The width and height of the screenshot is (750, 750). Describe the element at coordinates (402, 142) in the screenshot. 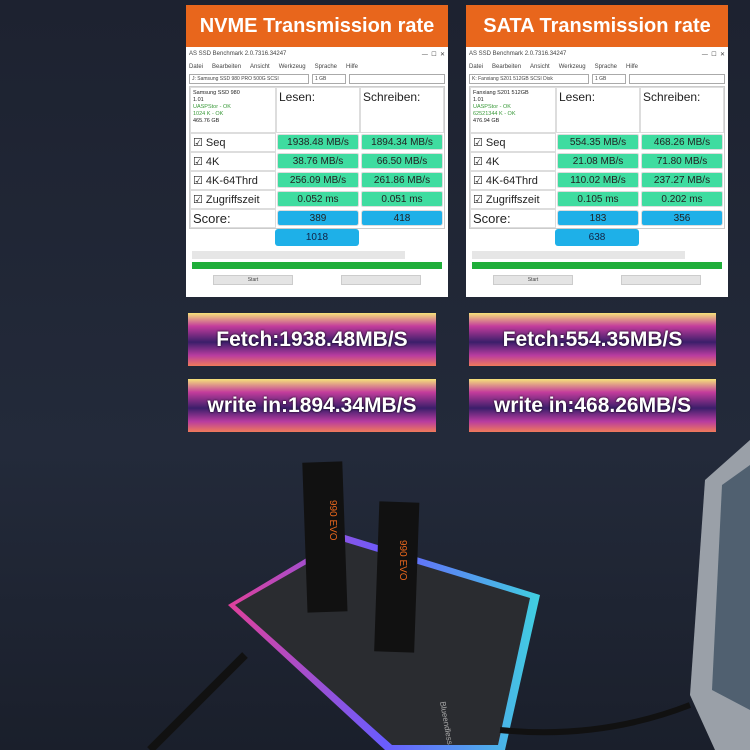

I see `write-value: 1894.34 MB/s` at that location.